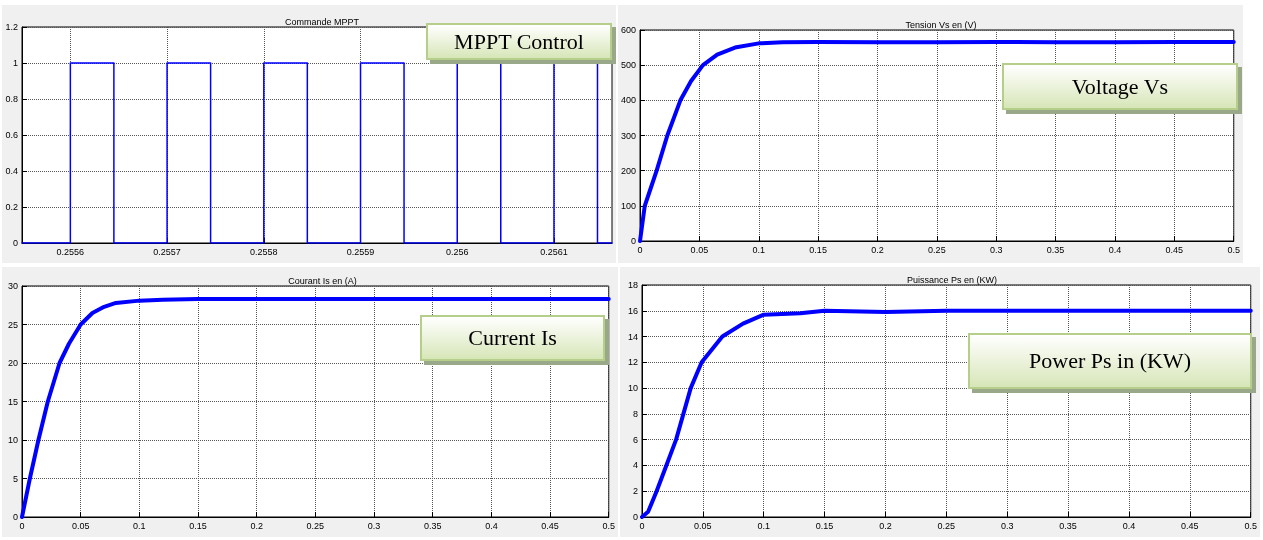 The height and width of the screenshot is (540, 1263). Describe the element at coordinates (635, 413) in the screenshot. I see `y-tick-label: 8` at that location.